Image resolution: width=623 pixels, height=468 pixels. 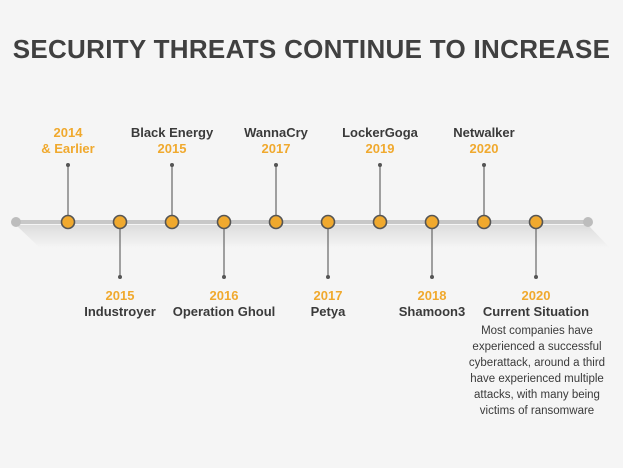 What do you see at coordinates (276, 132) in the screenshot?
I see `event-name: WannaCry` at bounding box center [276, 132].